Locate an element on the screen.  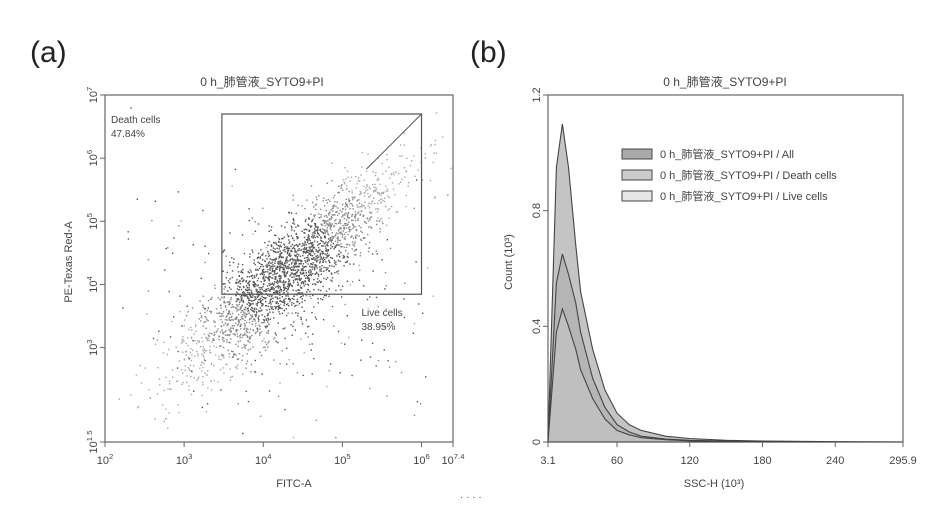
b-y-tick-label: 0 is located at coordinates (537, 442).